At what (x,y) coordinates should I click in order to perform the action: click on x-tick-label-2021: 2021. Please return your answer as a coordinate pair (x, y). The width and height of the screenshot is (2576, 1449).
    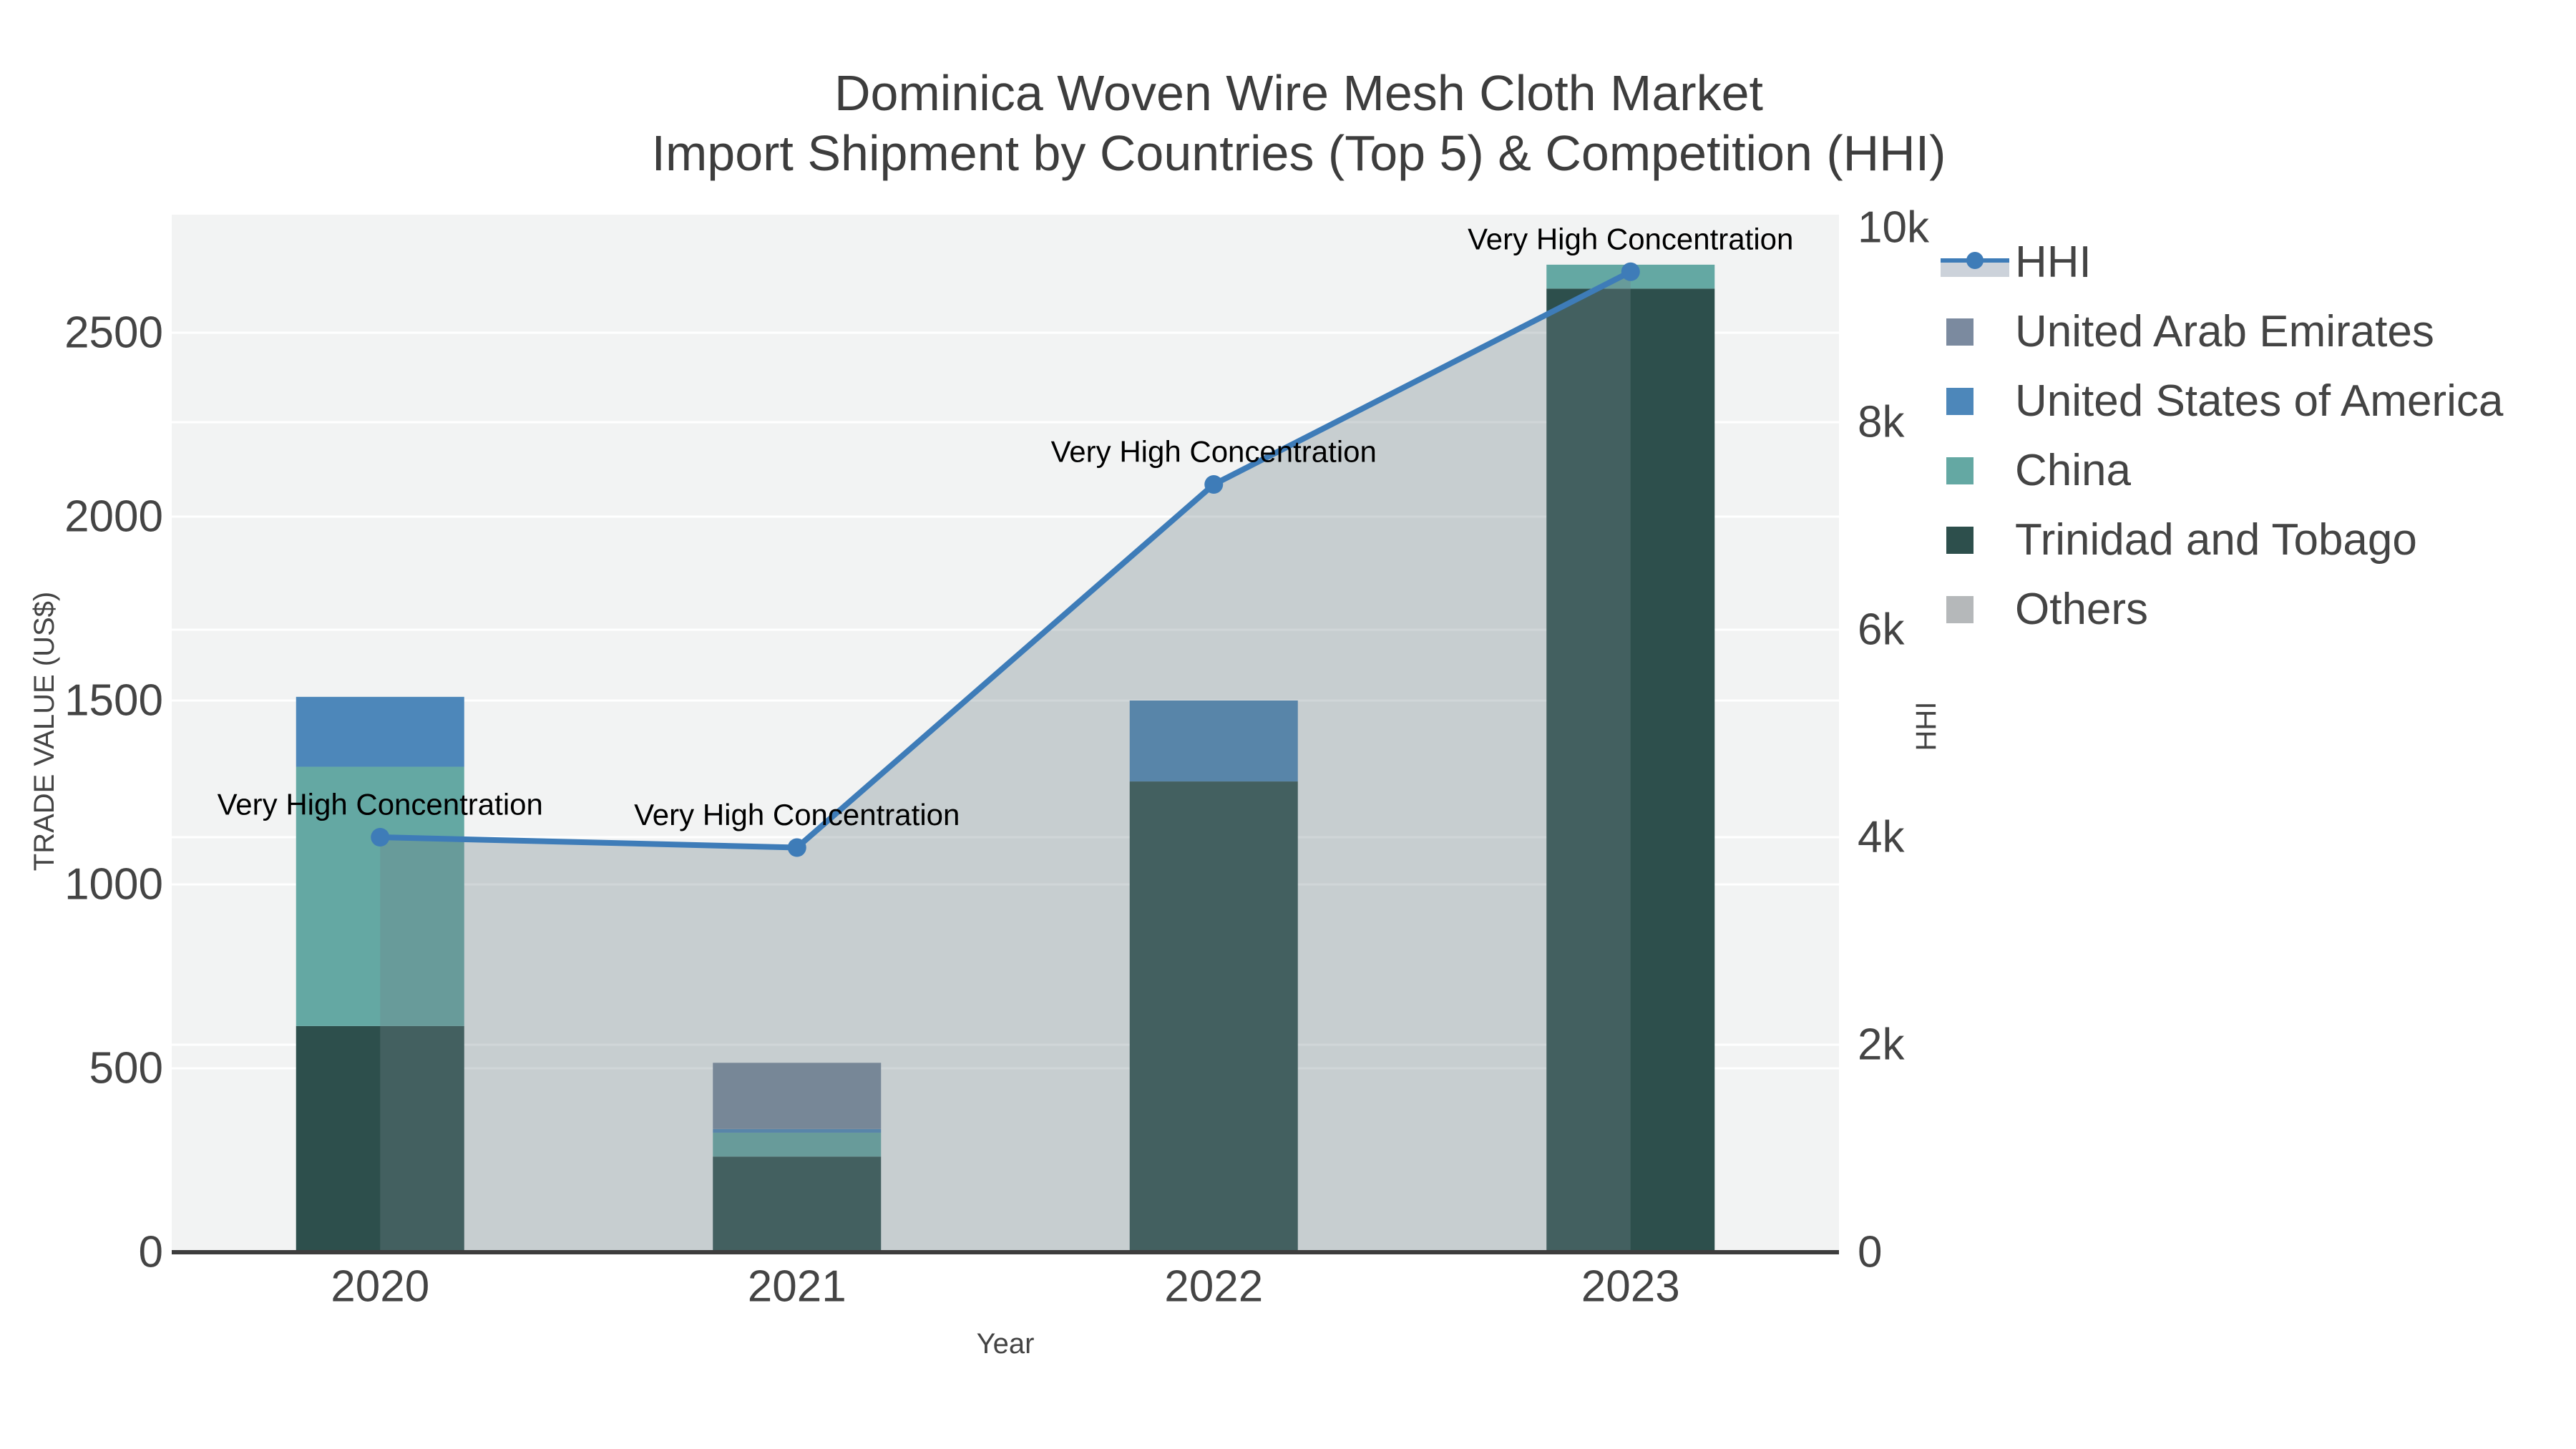
    Looking at the image, I should click on (797, 1287).